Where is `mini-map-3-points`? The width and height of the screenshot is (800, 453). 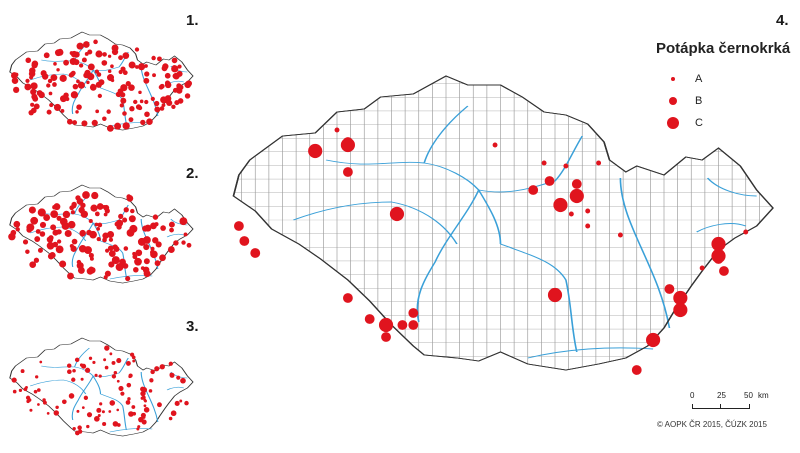
mini-map-3-points is located at coordinates (100, 390).